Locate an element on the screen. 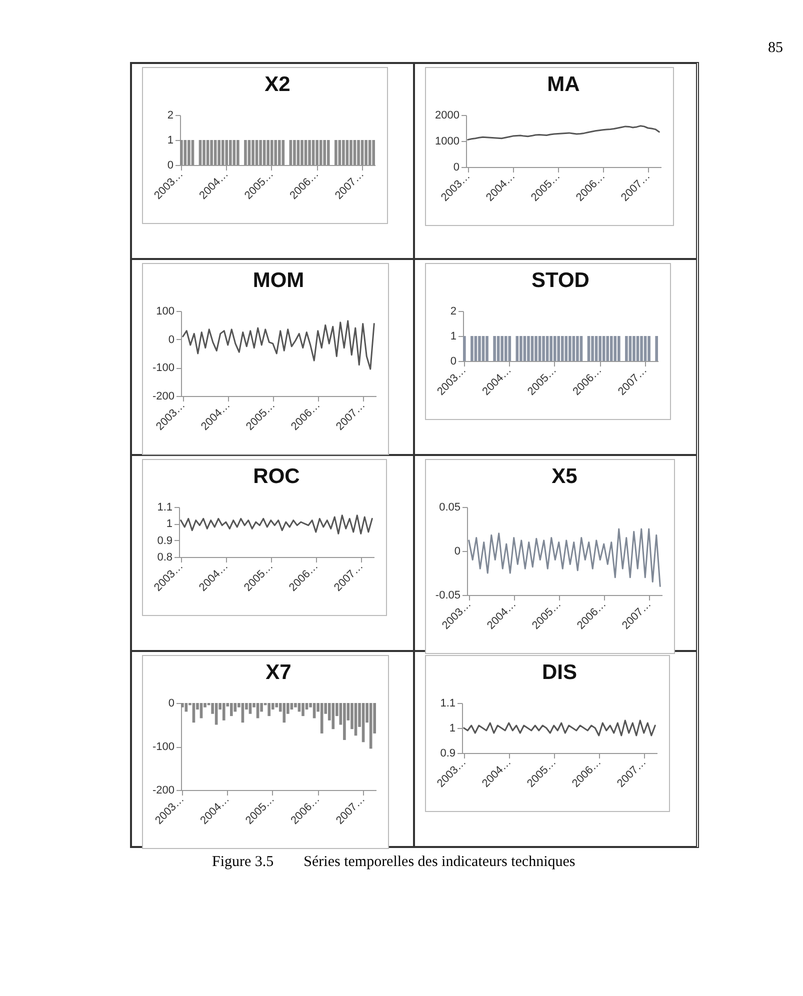 This screenshot has width=803, height=996. y-tick-label: 0.05 is located at coordinates (449, 508).